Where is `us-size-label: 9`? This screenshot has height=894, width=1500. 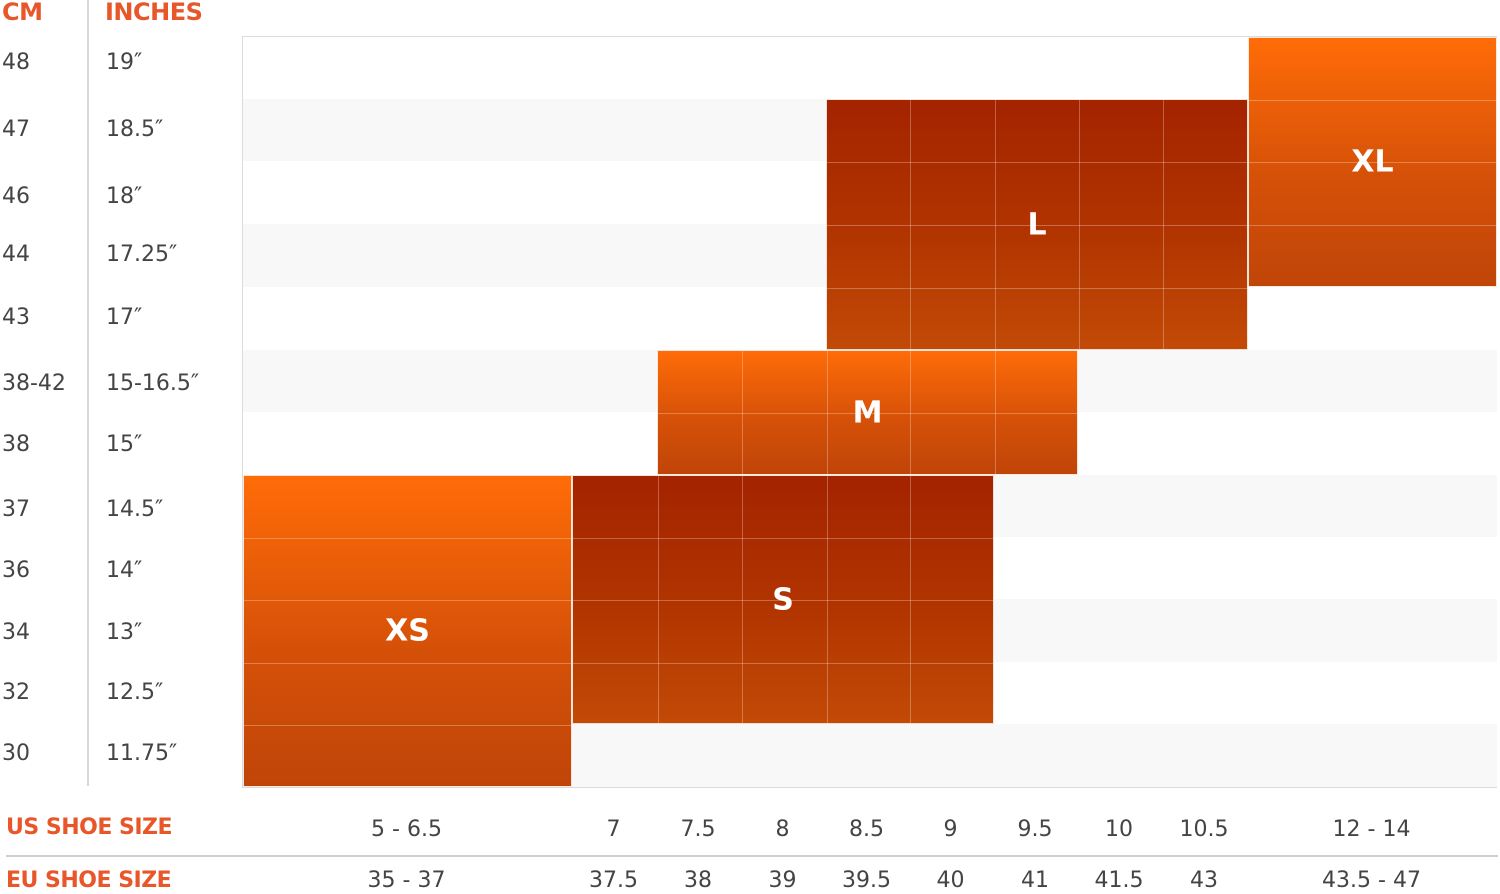
us-size-label: 9 is located at coordinates (950, 829).